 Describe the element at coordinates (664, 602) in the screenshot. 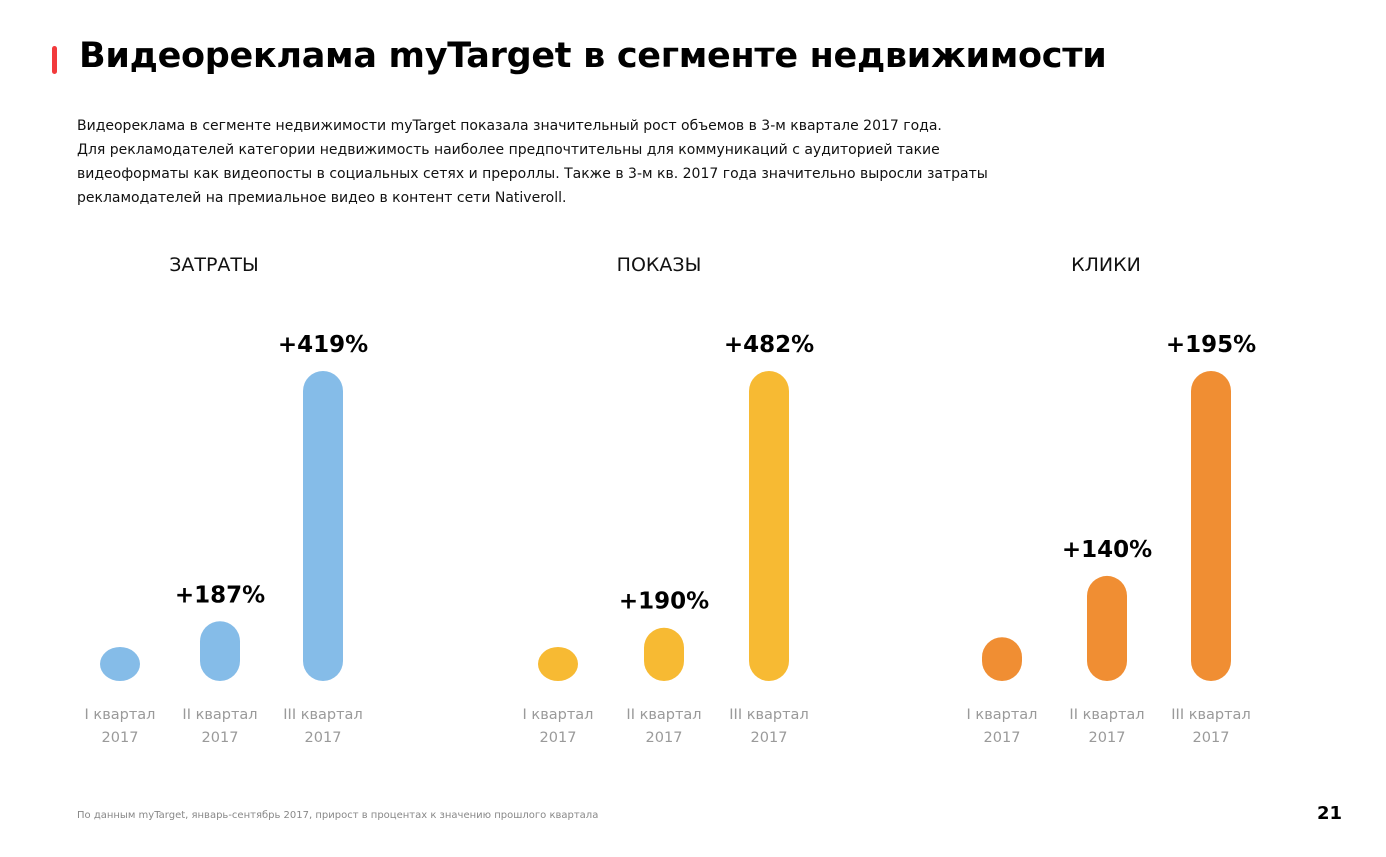

I see `bar-value-label: +190%` at that location.